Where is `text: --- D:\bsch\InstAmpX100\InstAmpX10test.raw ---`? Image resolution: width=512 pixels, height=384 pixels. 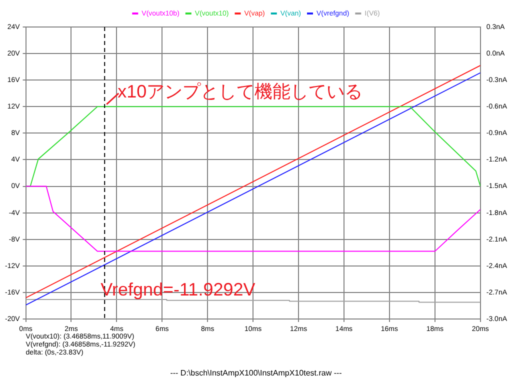 text: --- D:\bsch\InstAmpX100\InstAmpX10test.raw --- is located at coordinates (256, 373).